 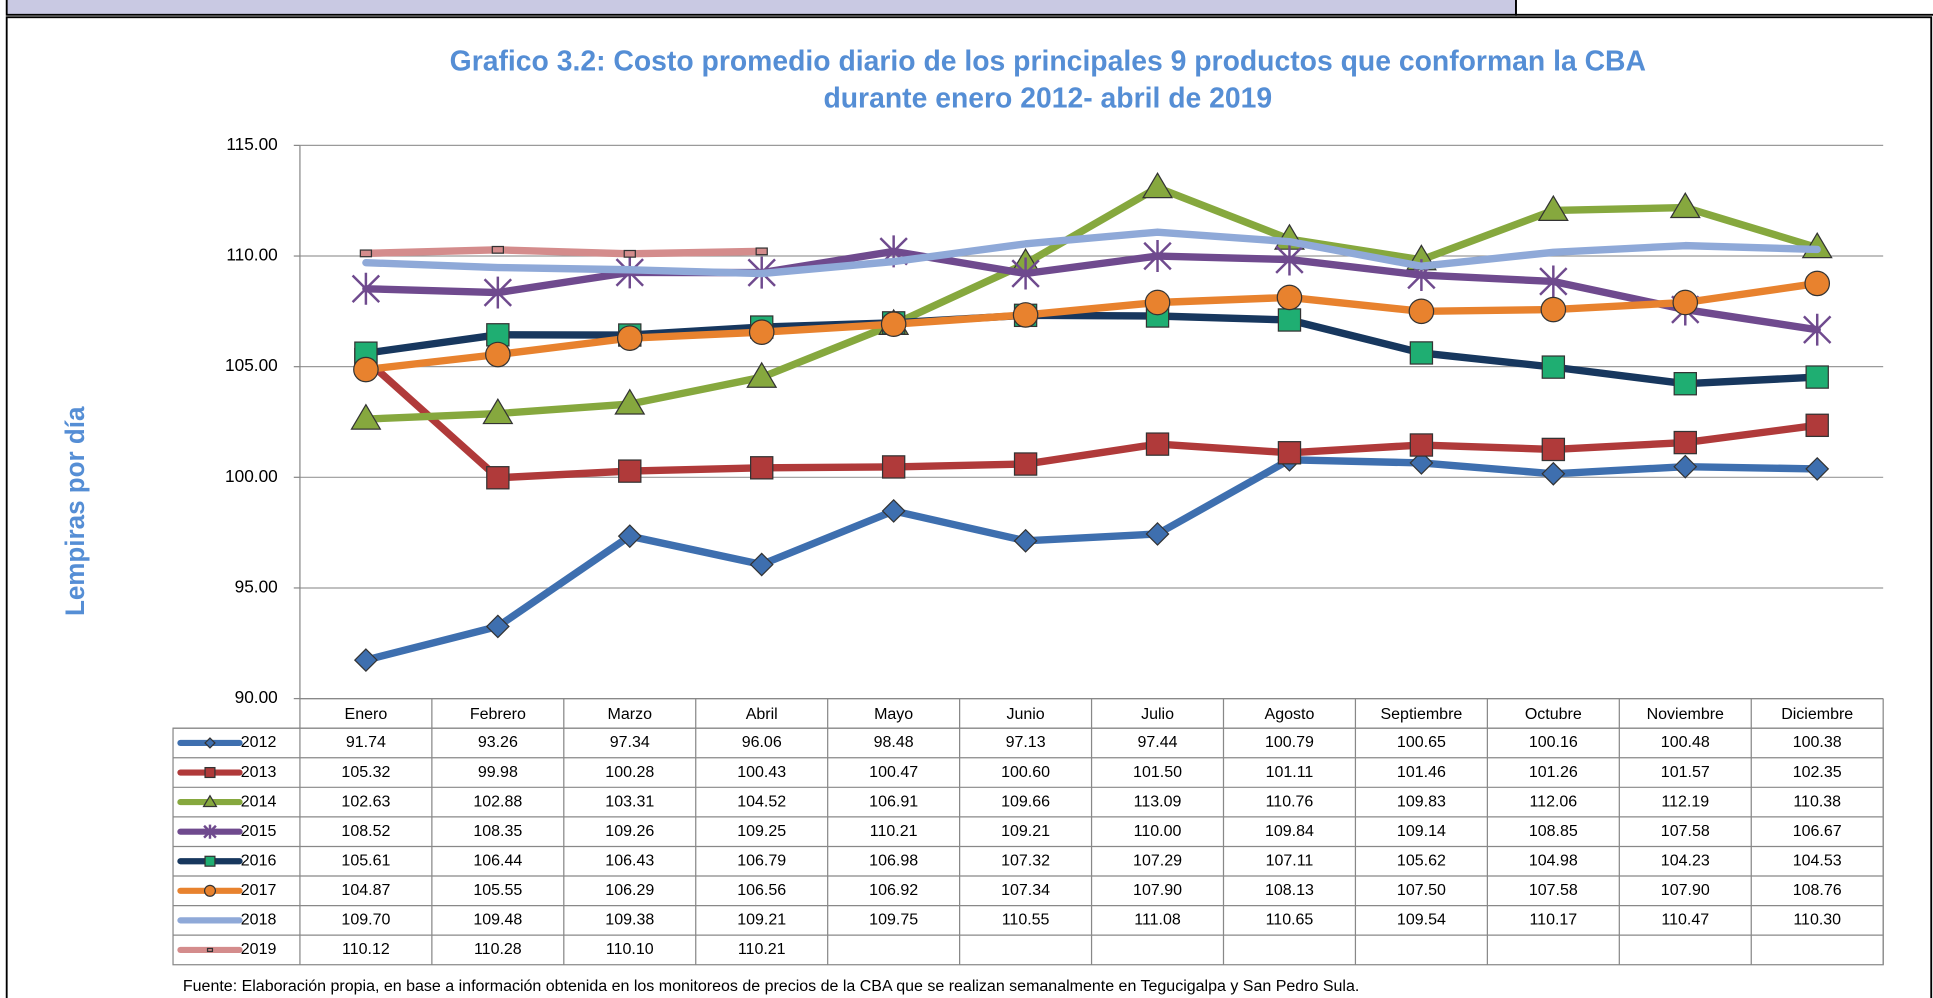 What do you see at coordinates (1158, 801) in the screenshot?
I see `table-value: 113.09` at bounding box center [1158, 801].